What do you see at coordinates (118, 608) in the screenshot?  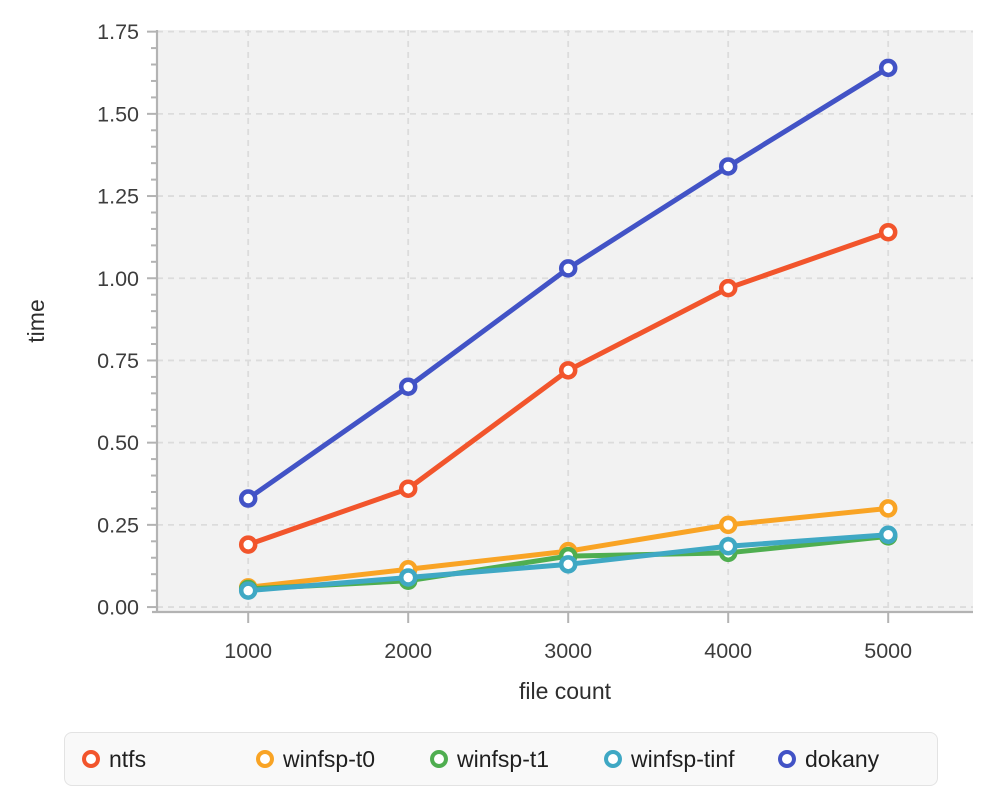 I see `svg-text: 0.00` at bounding box center [118, 608].